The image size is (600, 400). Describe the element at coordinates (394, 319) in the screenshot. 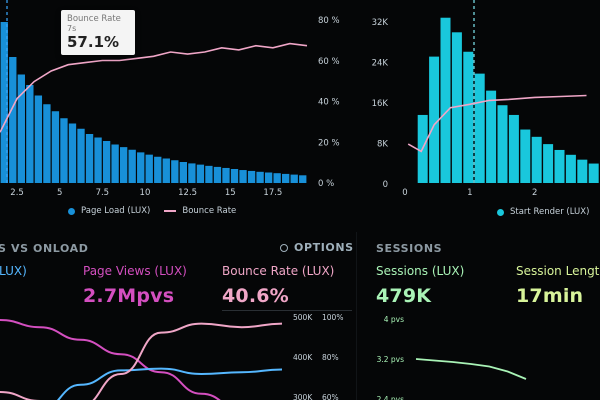

I see `pvs-tick-label: 4 pvs` at that location.